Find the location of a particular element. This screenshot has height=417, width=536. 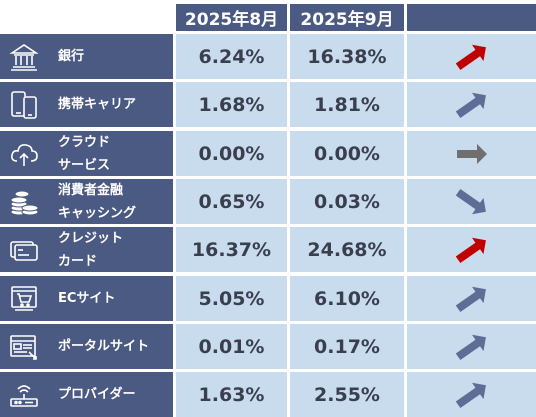

category-cell: 消費者金融キャッシング is located at coordinates (86, 201).